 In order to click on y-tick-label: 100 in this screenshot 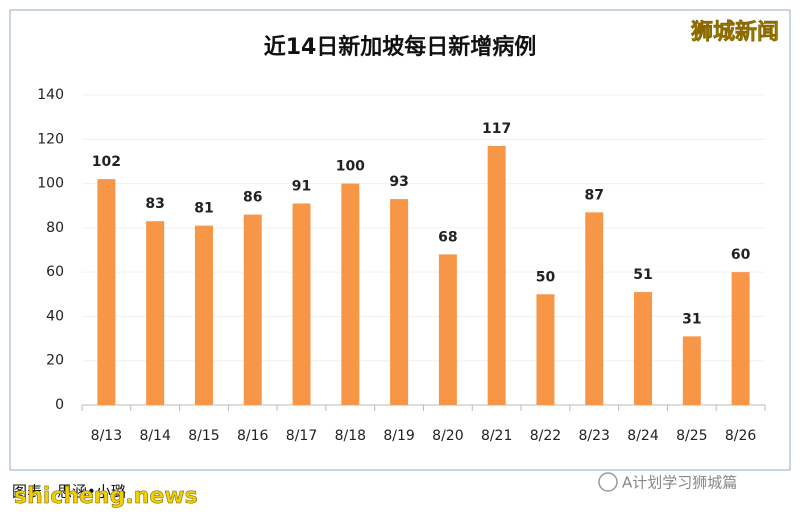, I will do `click(50, 184)`.